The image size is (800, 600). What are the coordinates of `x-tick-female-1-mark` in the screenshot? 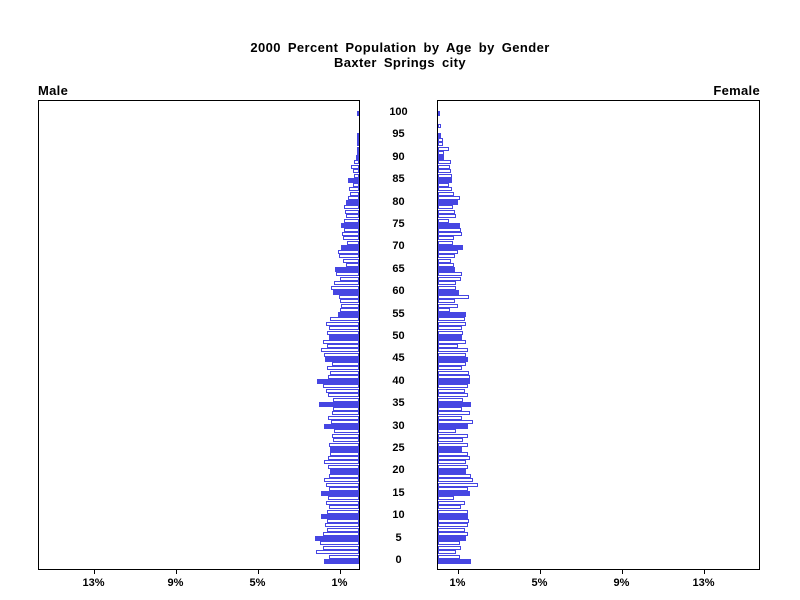 It's located at (458, 572).